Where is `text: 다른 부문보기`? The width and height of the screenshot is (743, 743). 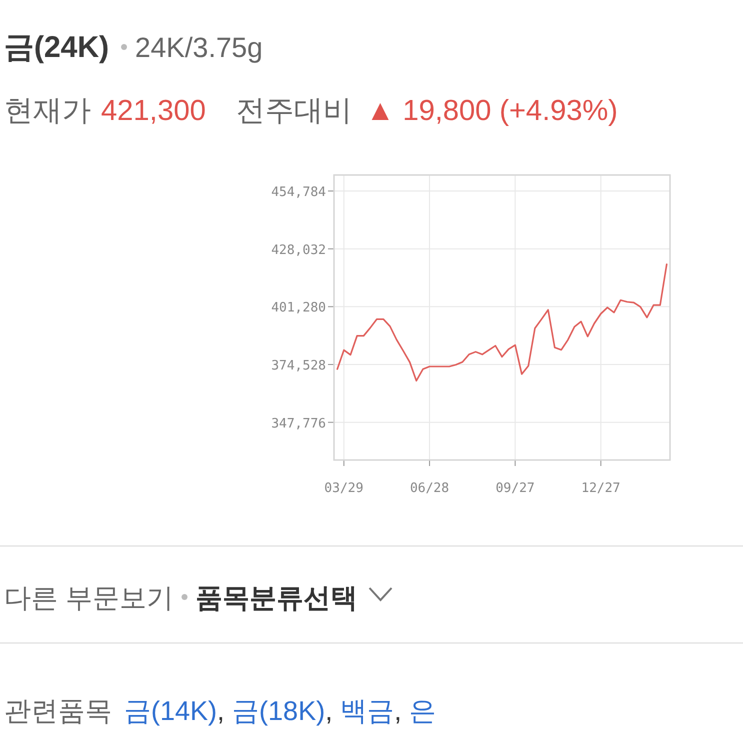 text: 다른 부문보기 is located at coordinates (89, 598).